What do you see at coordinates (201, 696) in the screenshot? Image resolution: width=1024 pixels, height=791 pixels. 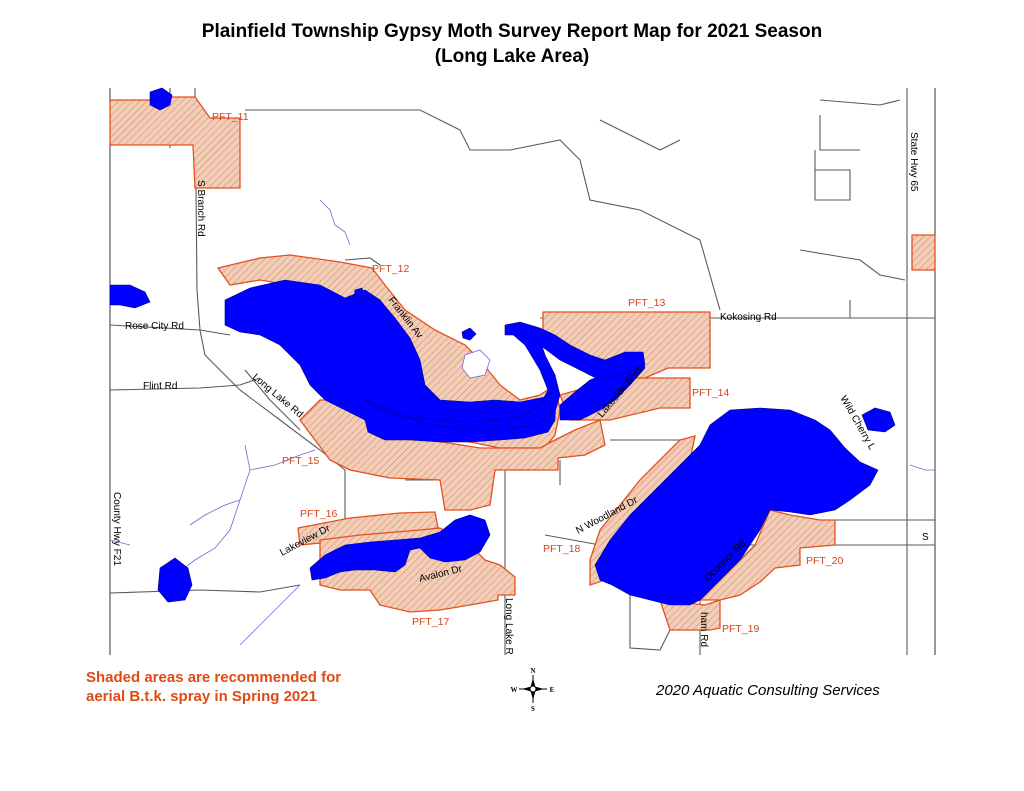 I see `spray-note-line2: aerial B.t.k. spray in Spring 2021` at bounding box center [201, 696].